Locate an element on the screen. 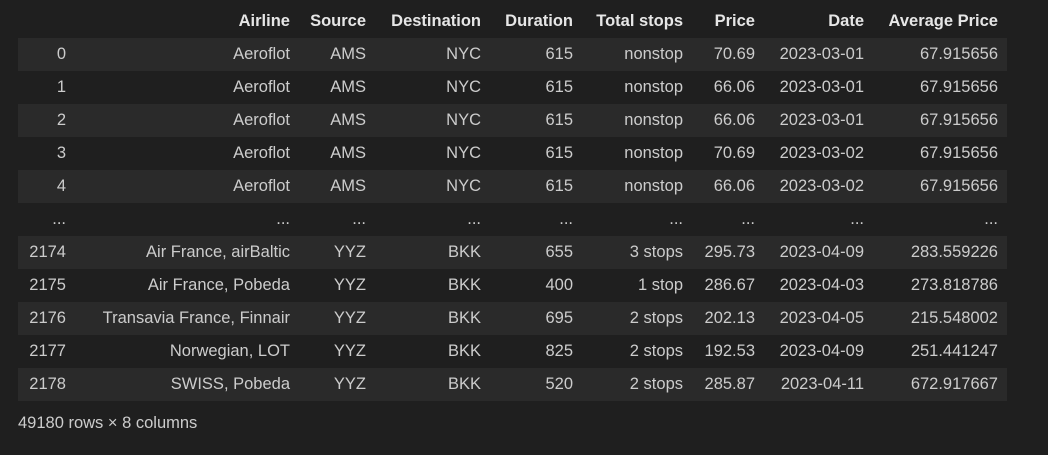 Image resolution: width=1048 pixels, height=455 pixels. cell-airline: SWISS, Pobeda is located at coordinates (230, 384).